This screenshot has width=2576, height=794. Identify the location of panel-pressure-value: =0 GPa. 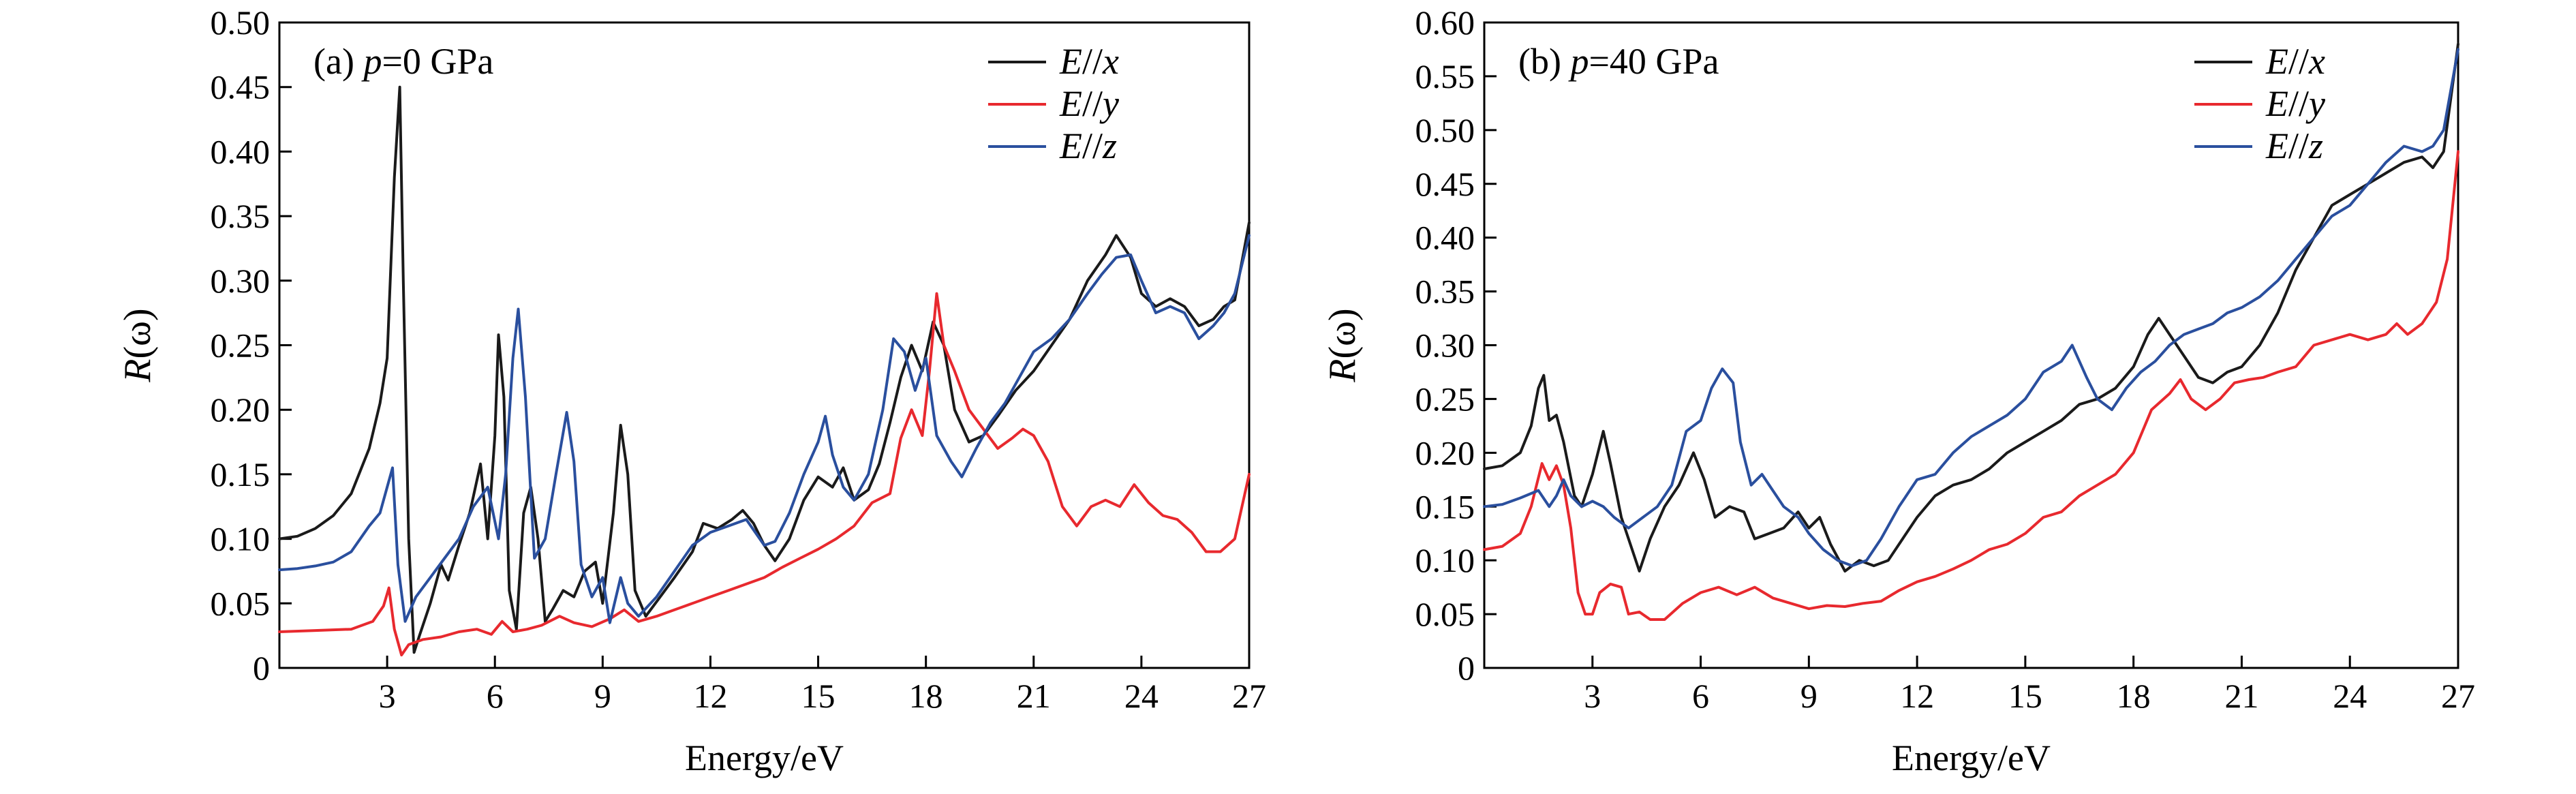
(438, 61).